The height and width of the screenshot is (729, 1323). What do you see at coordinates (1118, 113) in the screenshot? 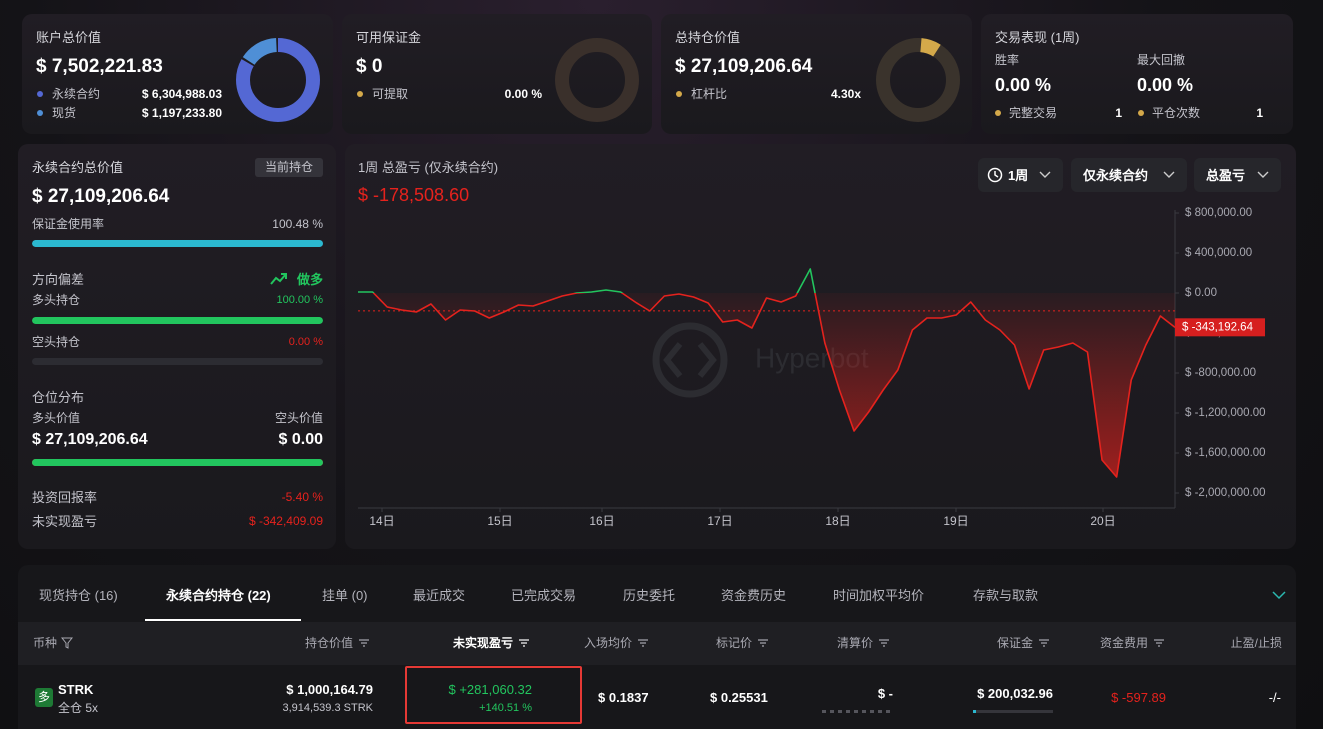
I see `stat-value: 1` at bounding box center [1118, 113].